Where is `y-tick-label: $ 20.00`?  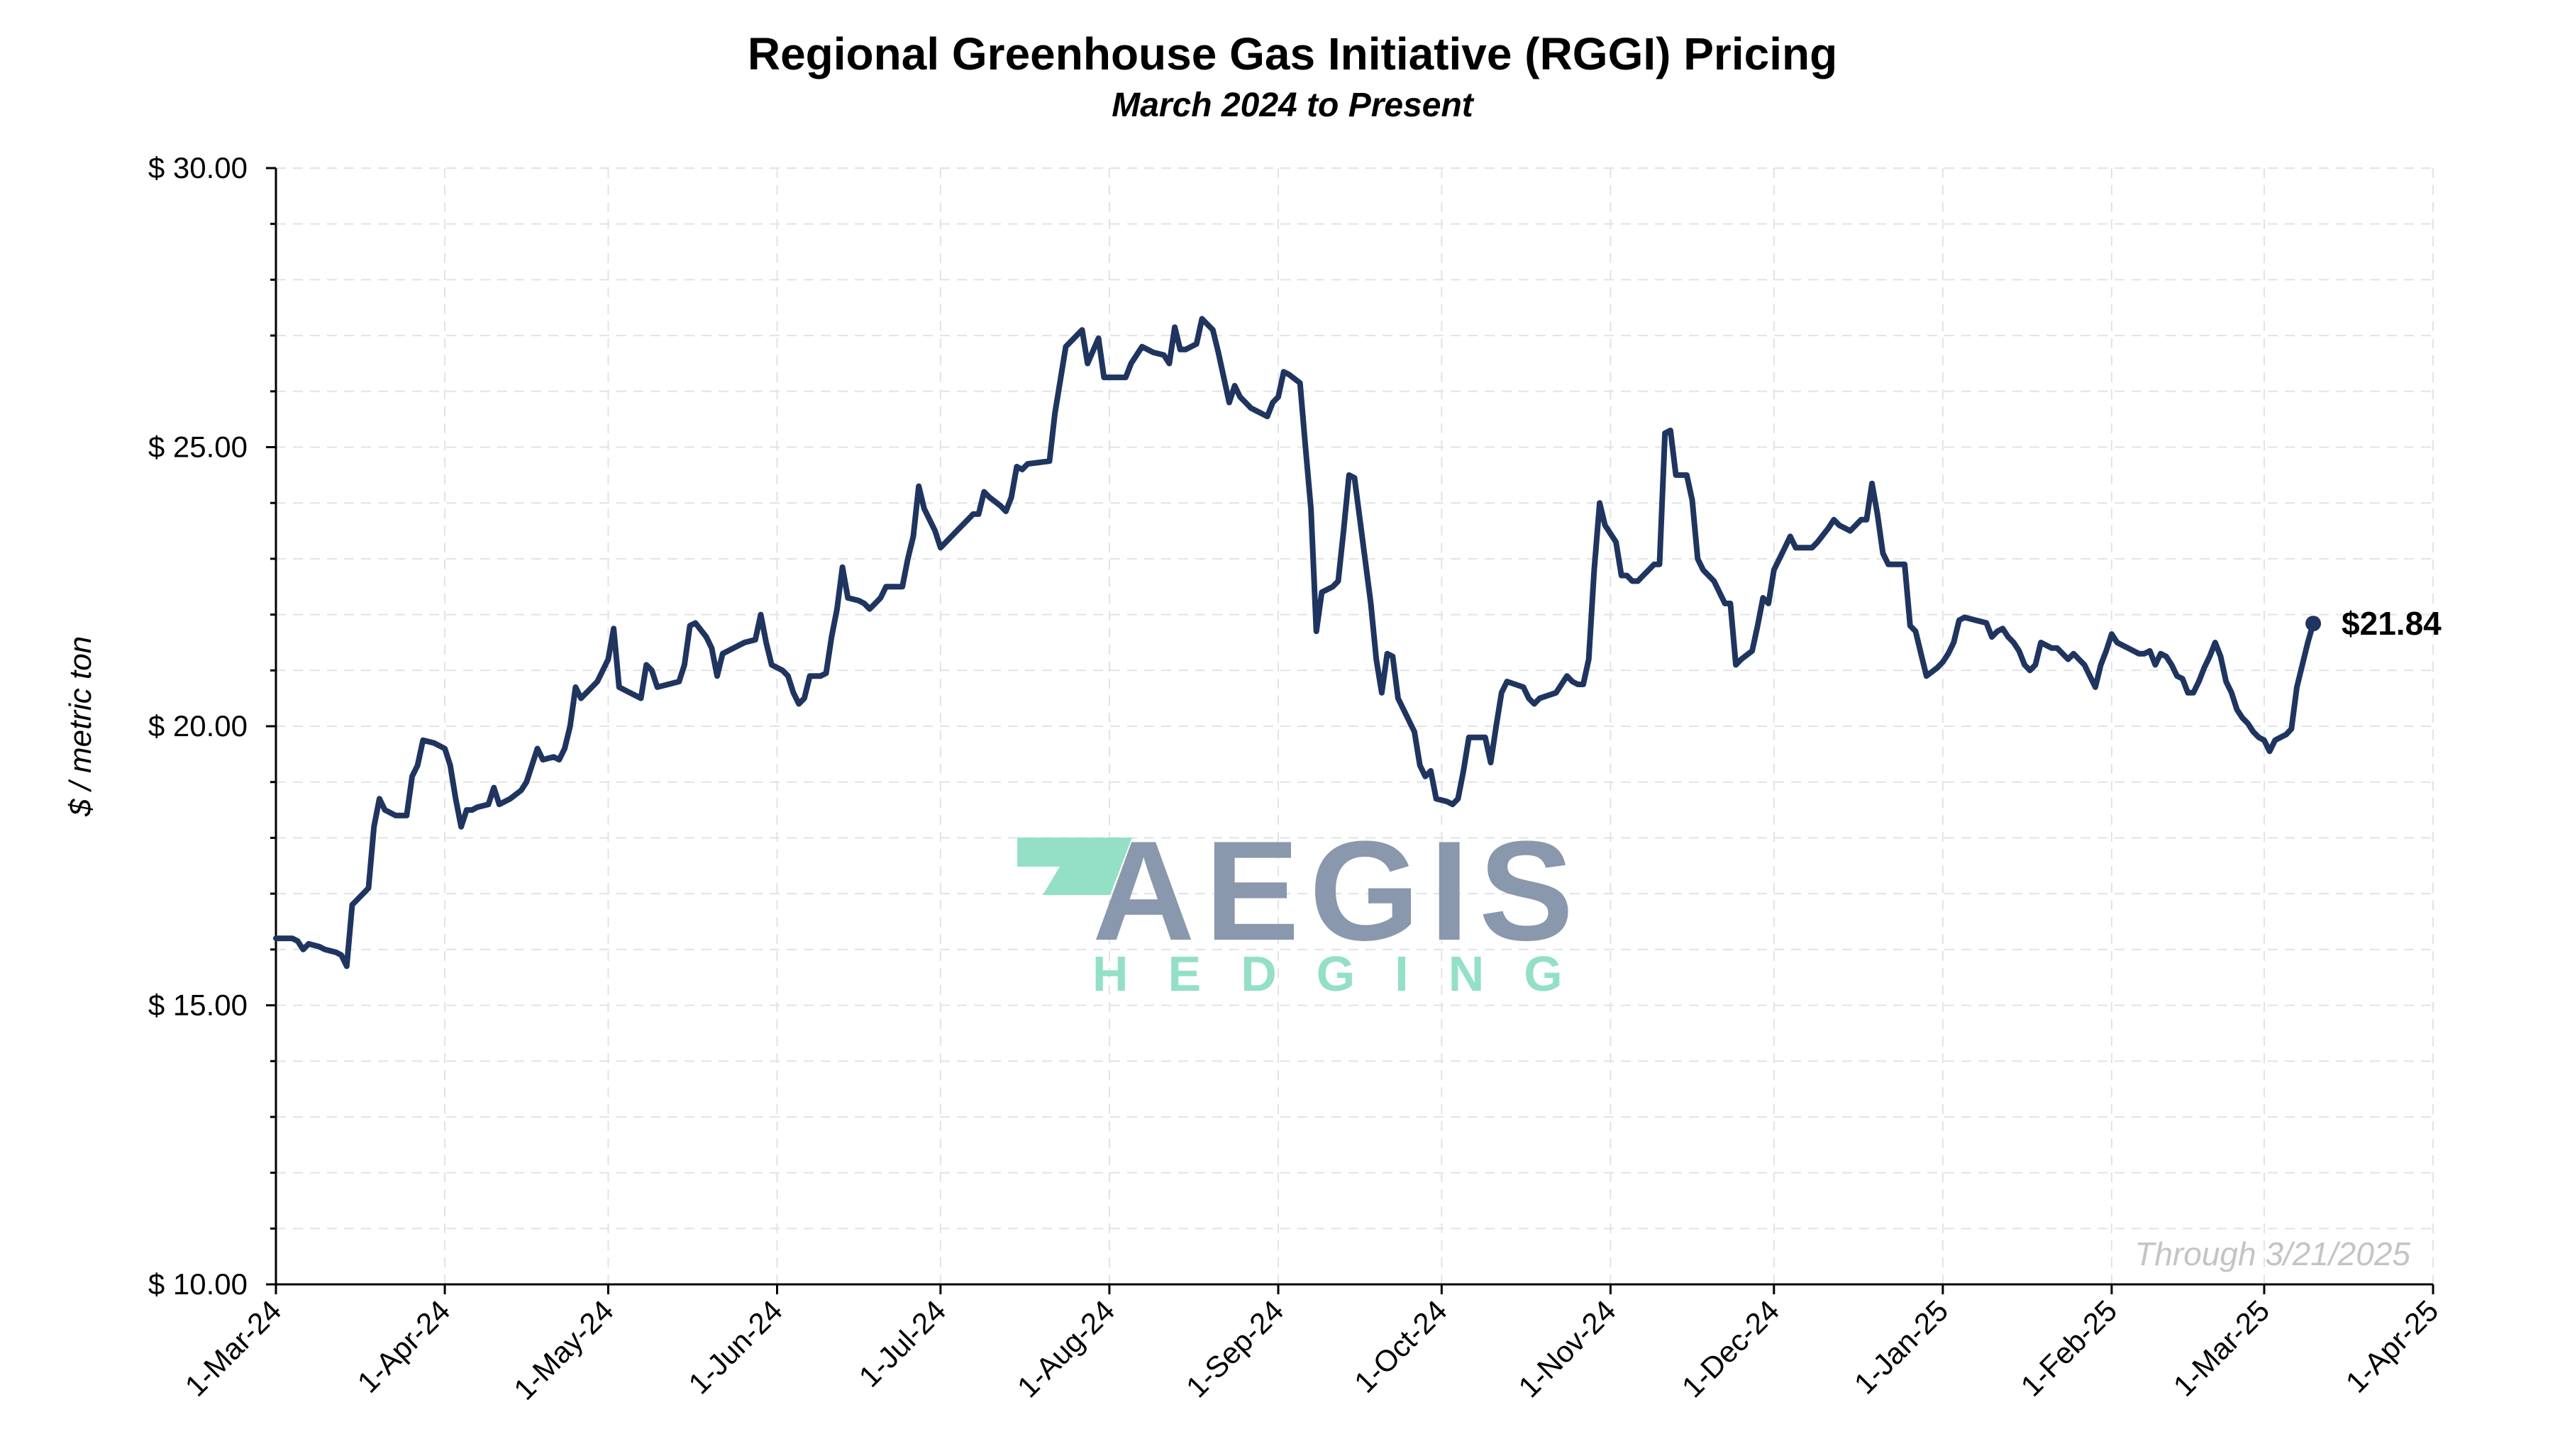 y-tick-label: $ 20.00 is located at coordinates (198, 726).